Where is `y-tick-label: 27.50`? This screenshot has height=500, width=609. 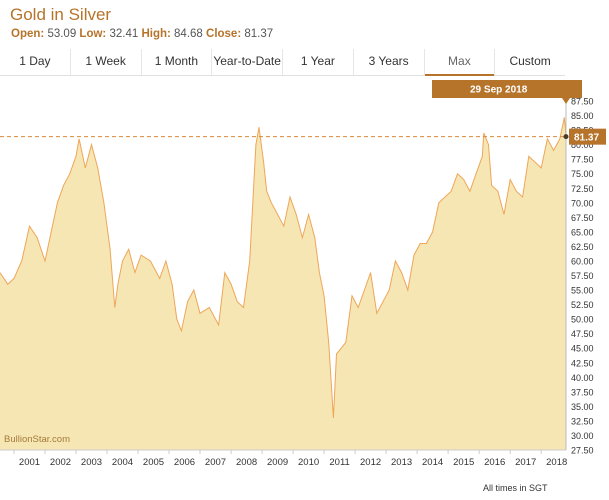 y-tick-label: 27.50 is located at coordinates (582, 451).